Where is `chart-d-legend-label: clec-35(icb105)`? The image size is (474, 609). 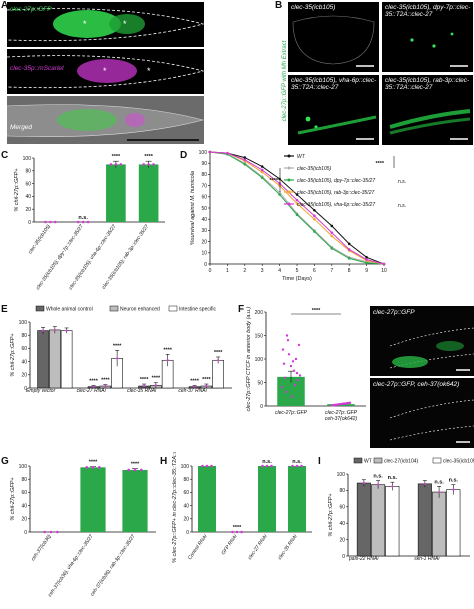 chart-d-legend-label: clec-35(icb105) is located at coordinates (314, 169).